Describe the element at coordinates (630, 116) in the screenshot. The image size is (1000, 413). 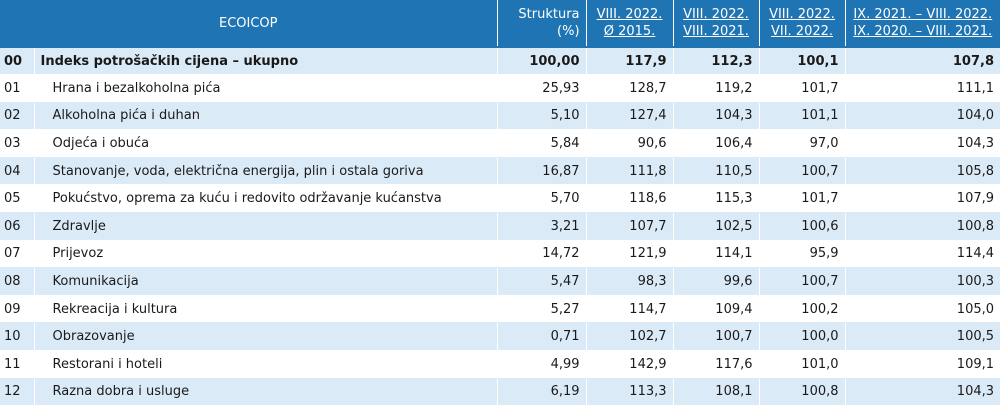
I see `row-v1: 127,4` at that location.